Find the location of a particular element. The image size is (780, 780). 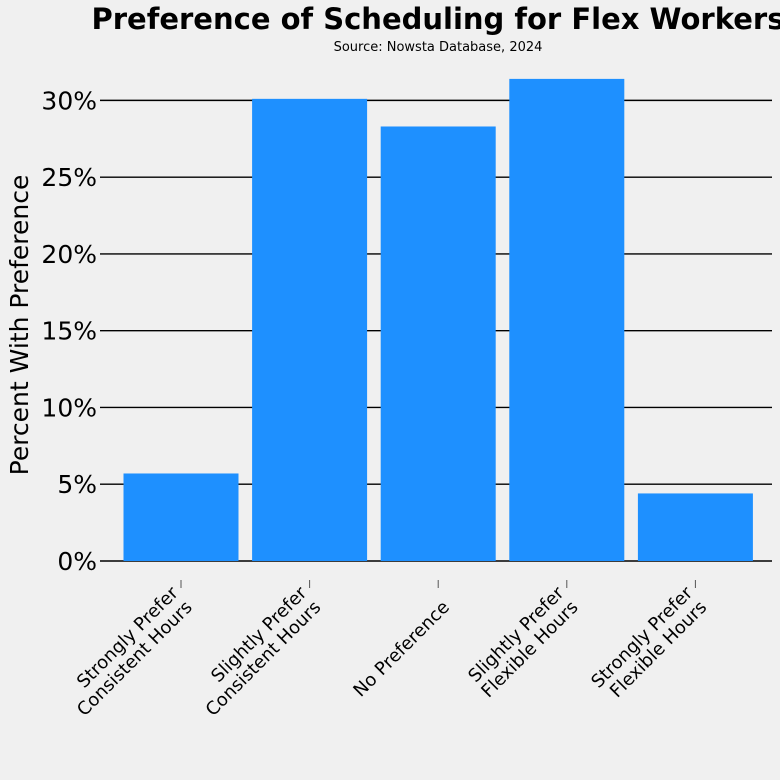

y-tick-label: 30% is located at coordinates (69, 100).